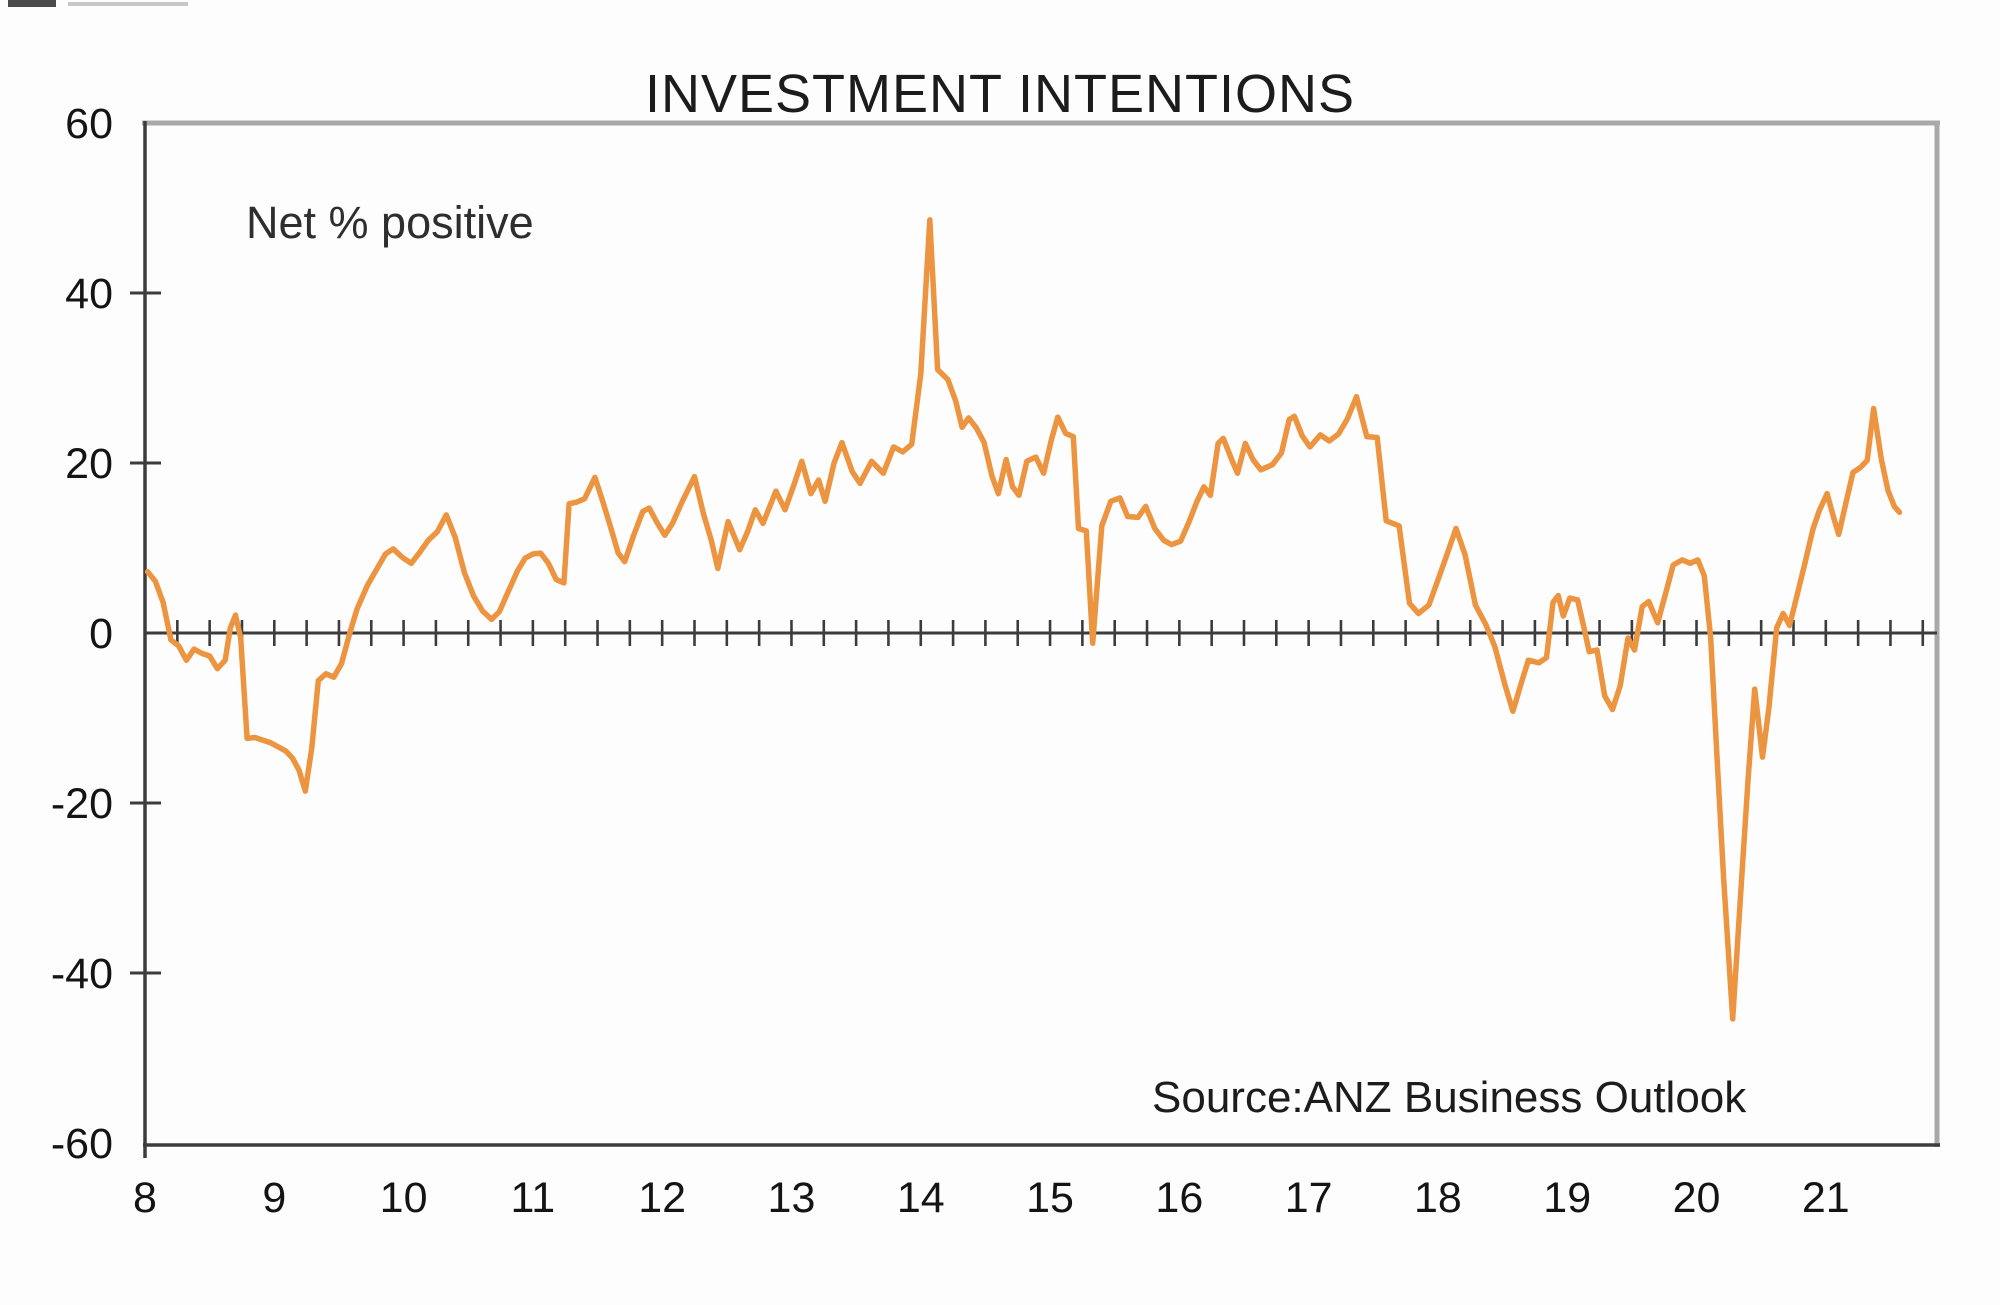 The image size is (2000, 1305). Describe the element at coordinates (128, 4) in the screenshot. I see `screenshot-artifact-light` at that location.